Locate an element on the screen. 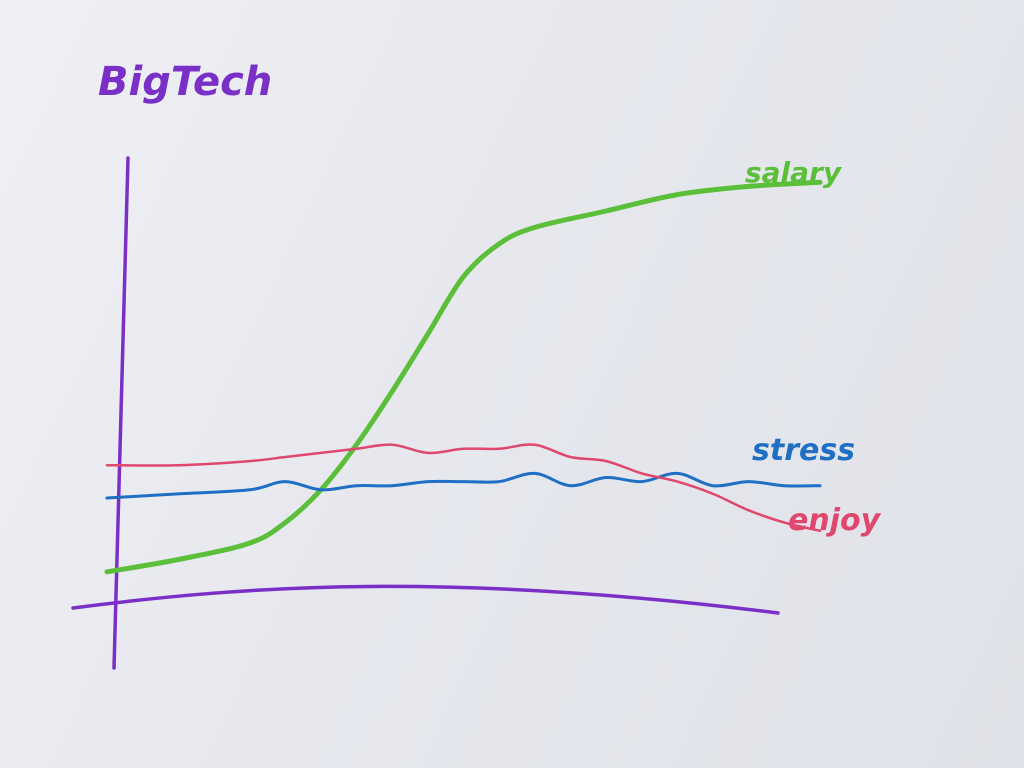 This screenshot has width=1024, height=768. series-line-stress is located at coordinates (463, 485).